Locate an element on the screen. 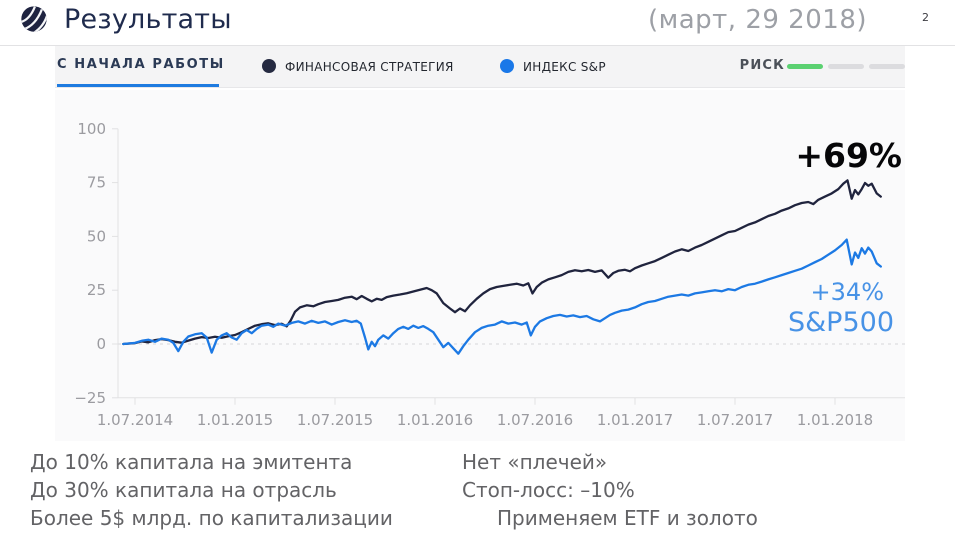 The width and height of the screenshot is (955, 536). svg-text: 1.07.2017 is located at coordinates (735, 420).